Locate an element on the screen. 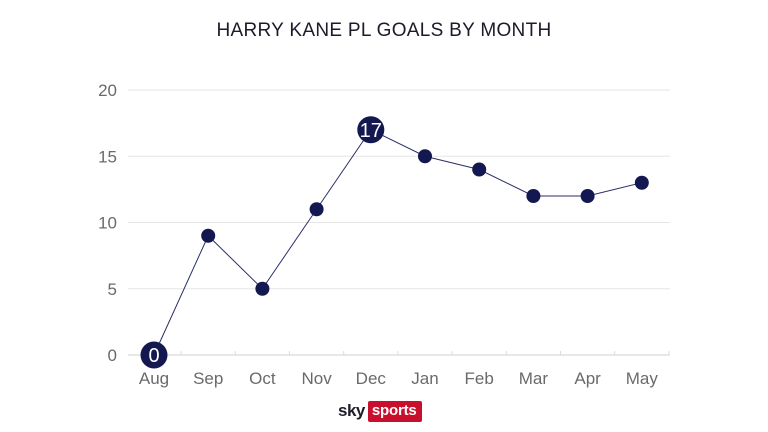  logo-sports-text: sports is located at coordinates (394, 411).